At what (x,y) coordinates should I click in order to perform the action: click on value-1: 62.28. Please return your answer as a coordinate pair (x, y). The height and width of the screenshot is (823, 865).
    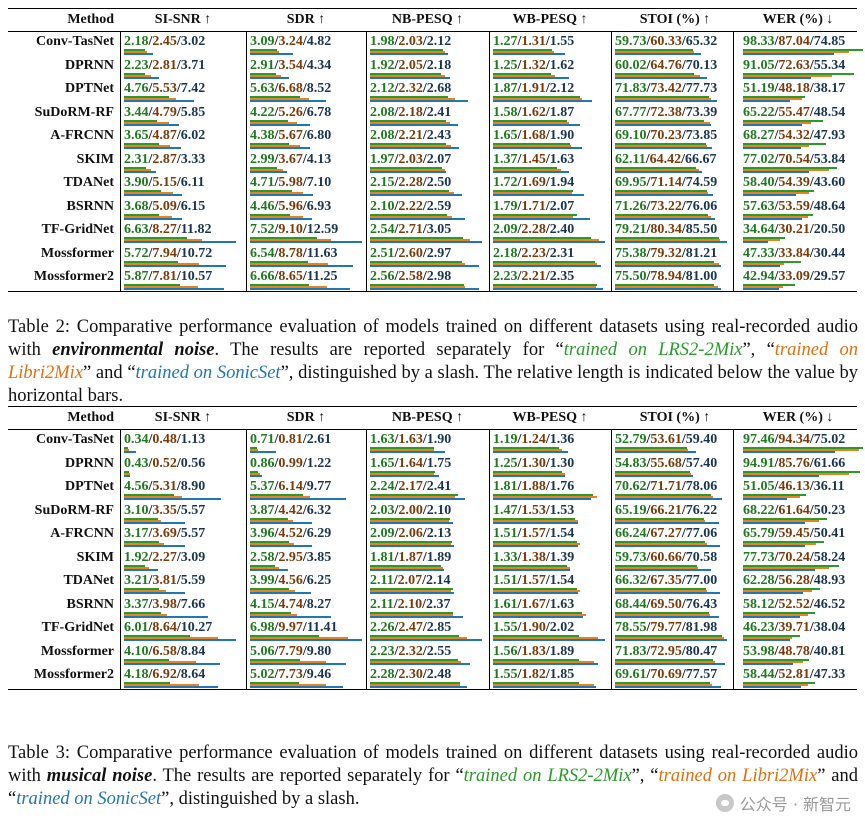
    Looking at the image, I should click on (759, 580).